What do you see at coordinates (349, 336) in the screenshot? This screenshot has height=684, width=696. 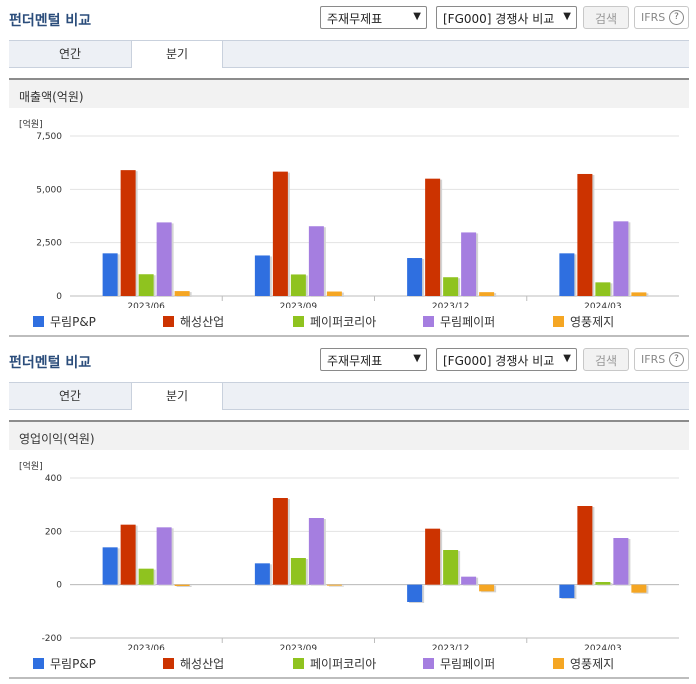 I see `divider` at bounding box center [349, 336].